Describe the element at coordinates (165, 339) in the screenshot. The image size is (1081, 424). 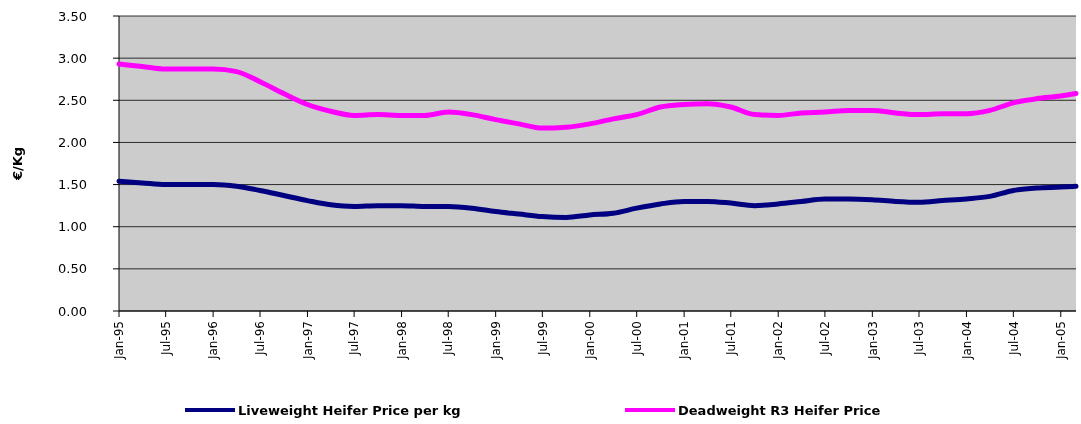
I see `x-tick-label: Jul-95` at that location.